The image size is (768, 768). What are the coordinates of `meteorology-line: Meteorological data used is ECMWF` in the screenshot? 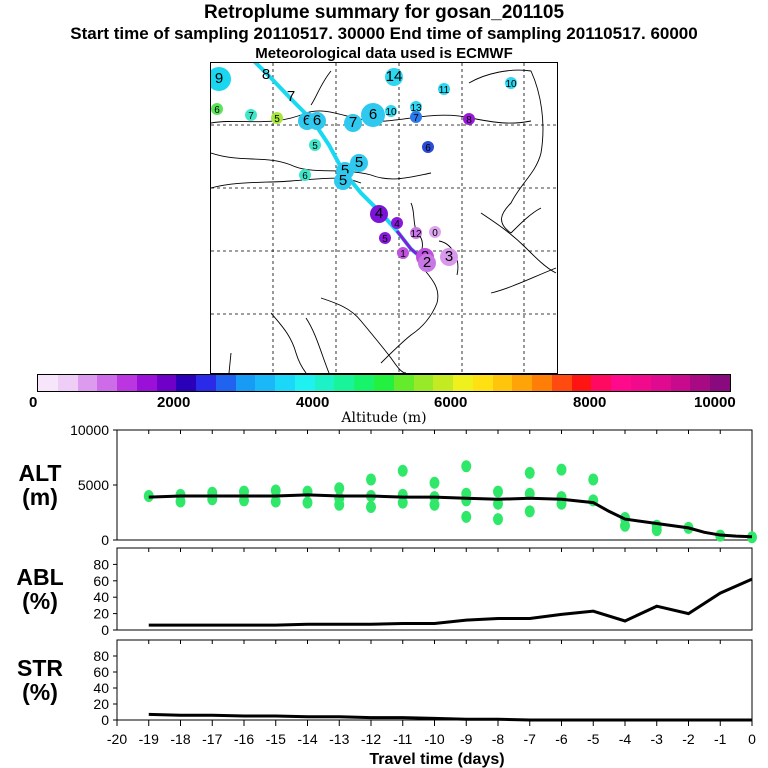 It's located at (384, 53).